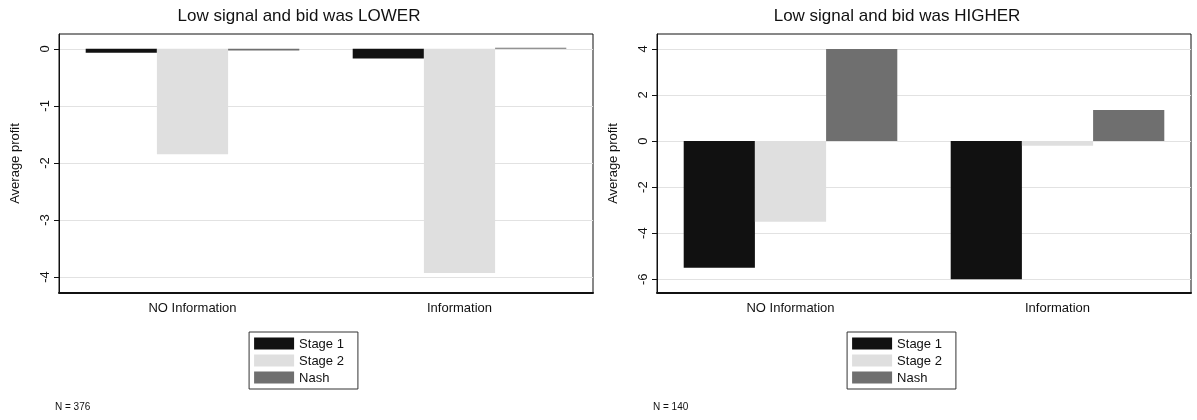  Describe the element at coordinates (299, 15) in the screenshot. I see `chart-title: Low signal and bid was LOWER` at that location.